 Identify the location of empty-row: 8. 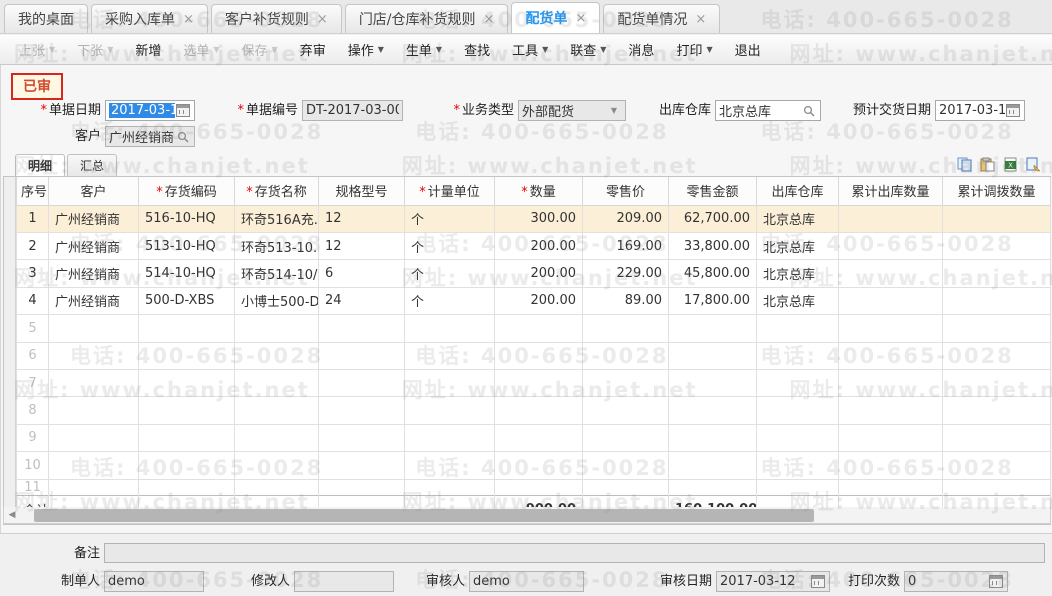
(533, 410).